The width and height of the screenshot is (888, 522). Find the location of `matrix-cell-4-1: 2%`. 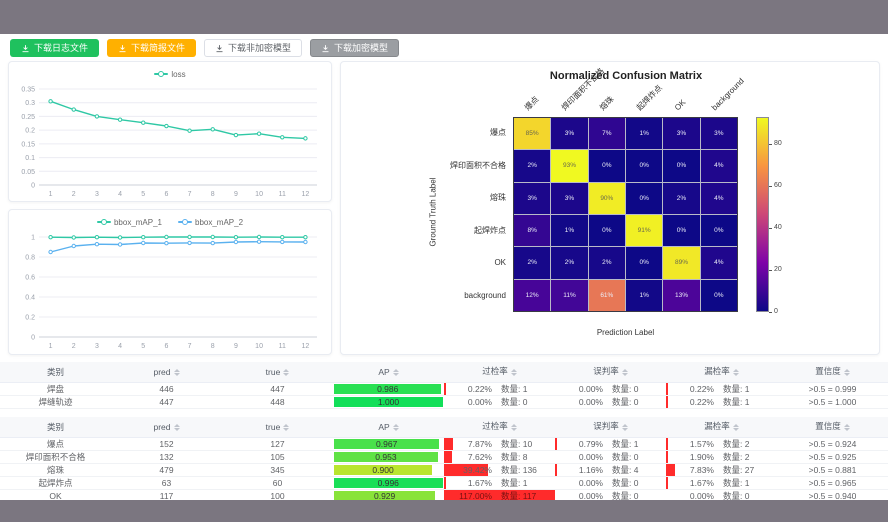

matrix-cell-4-1: 2% is located at coordinates (569, 263).